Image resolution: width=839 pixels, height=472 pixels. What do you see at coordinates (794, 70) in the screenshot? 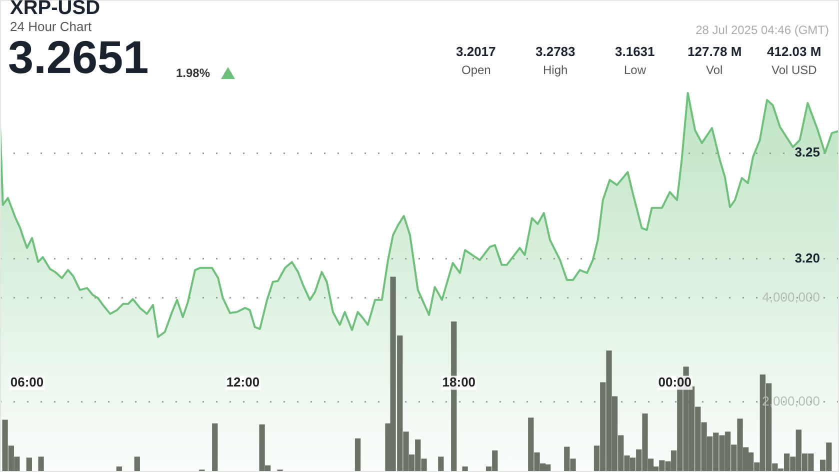
I see `annotation: Vol USD` at bounding box center [794, 70].